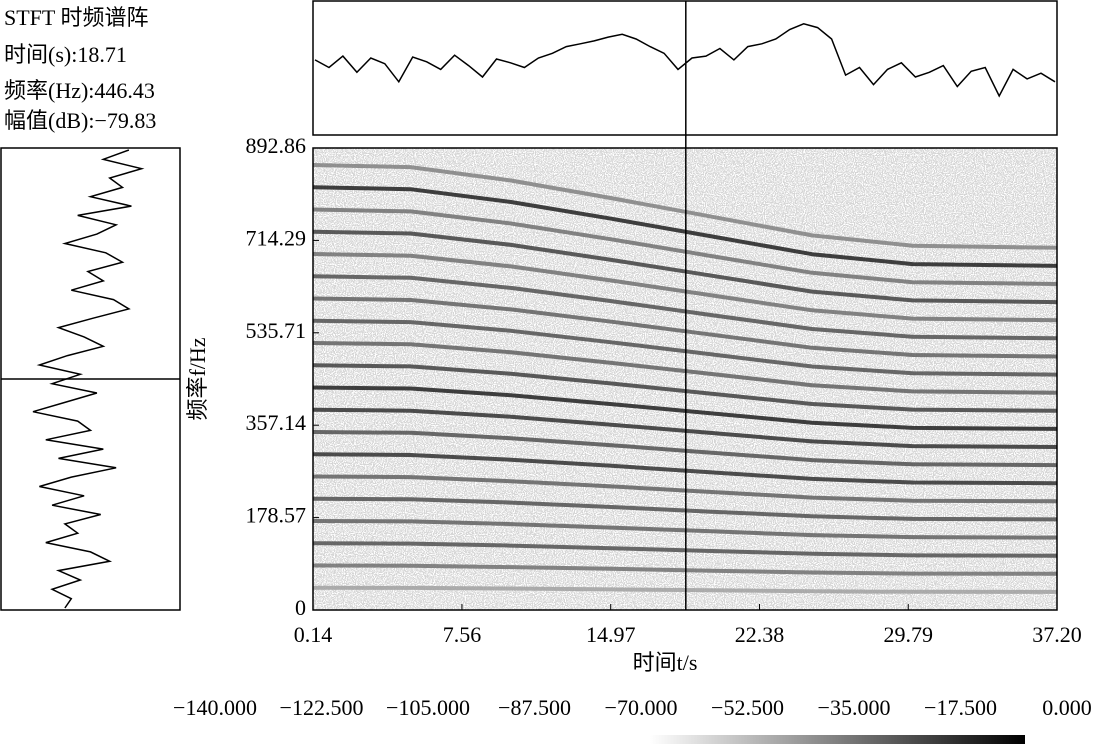 The height and width of the screenshot is (744, 1095). Describe the element at coordinates (276, 145) in the screenshot. I see `y-tick-label: 892.86` at that location.